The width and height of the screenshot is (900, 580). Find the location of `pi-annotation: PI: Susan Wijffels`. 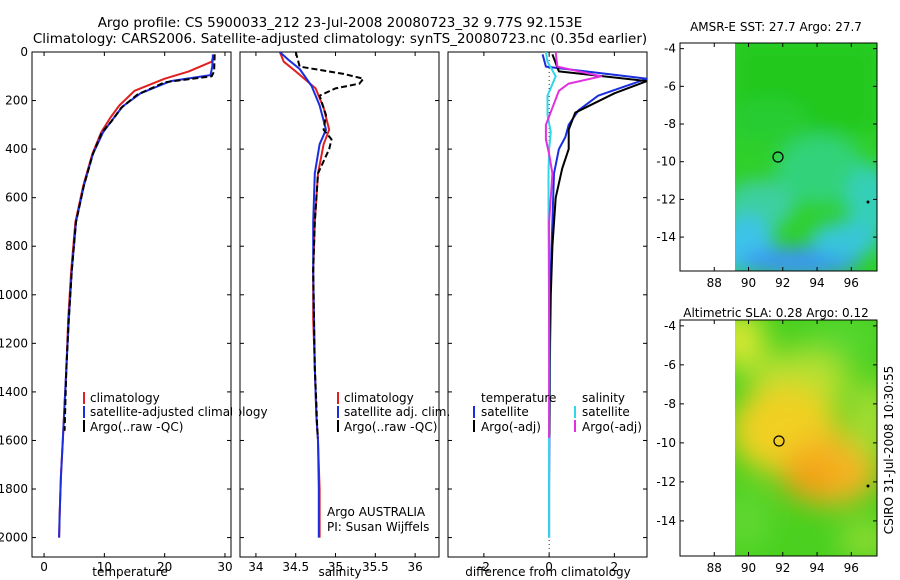

pi-annotation: PI: Susan Wijffels is located at coordinates (378, 527).